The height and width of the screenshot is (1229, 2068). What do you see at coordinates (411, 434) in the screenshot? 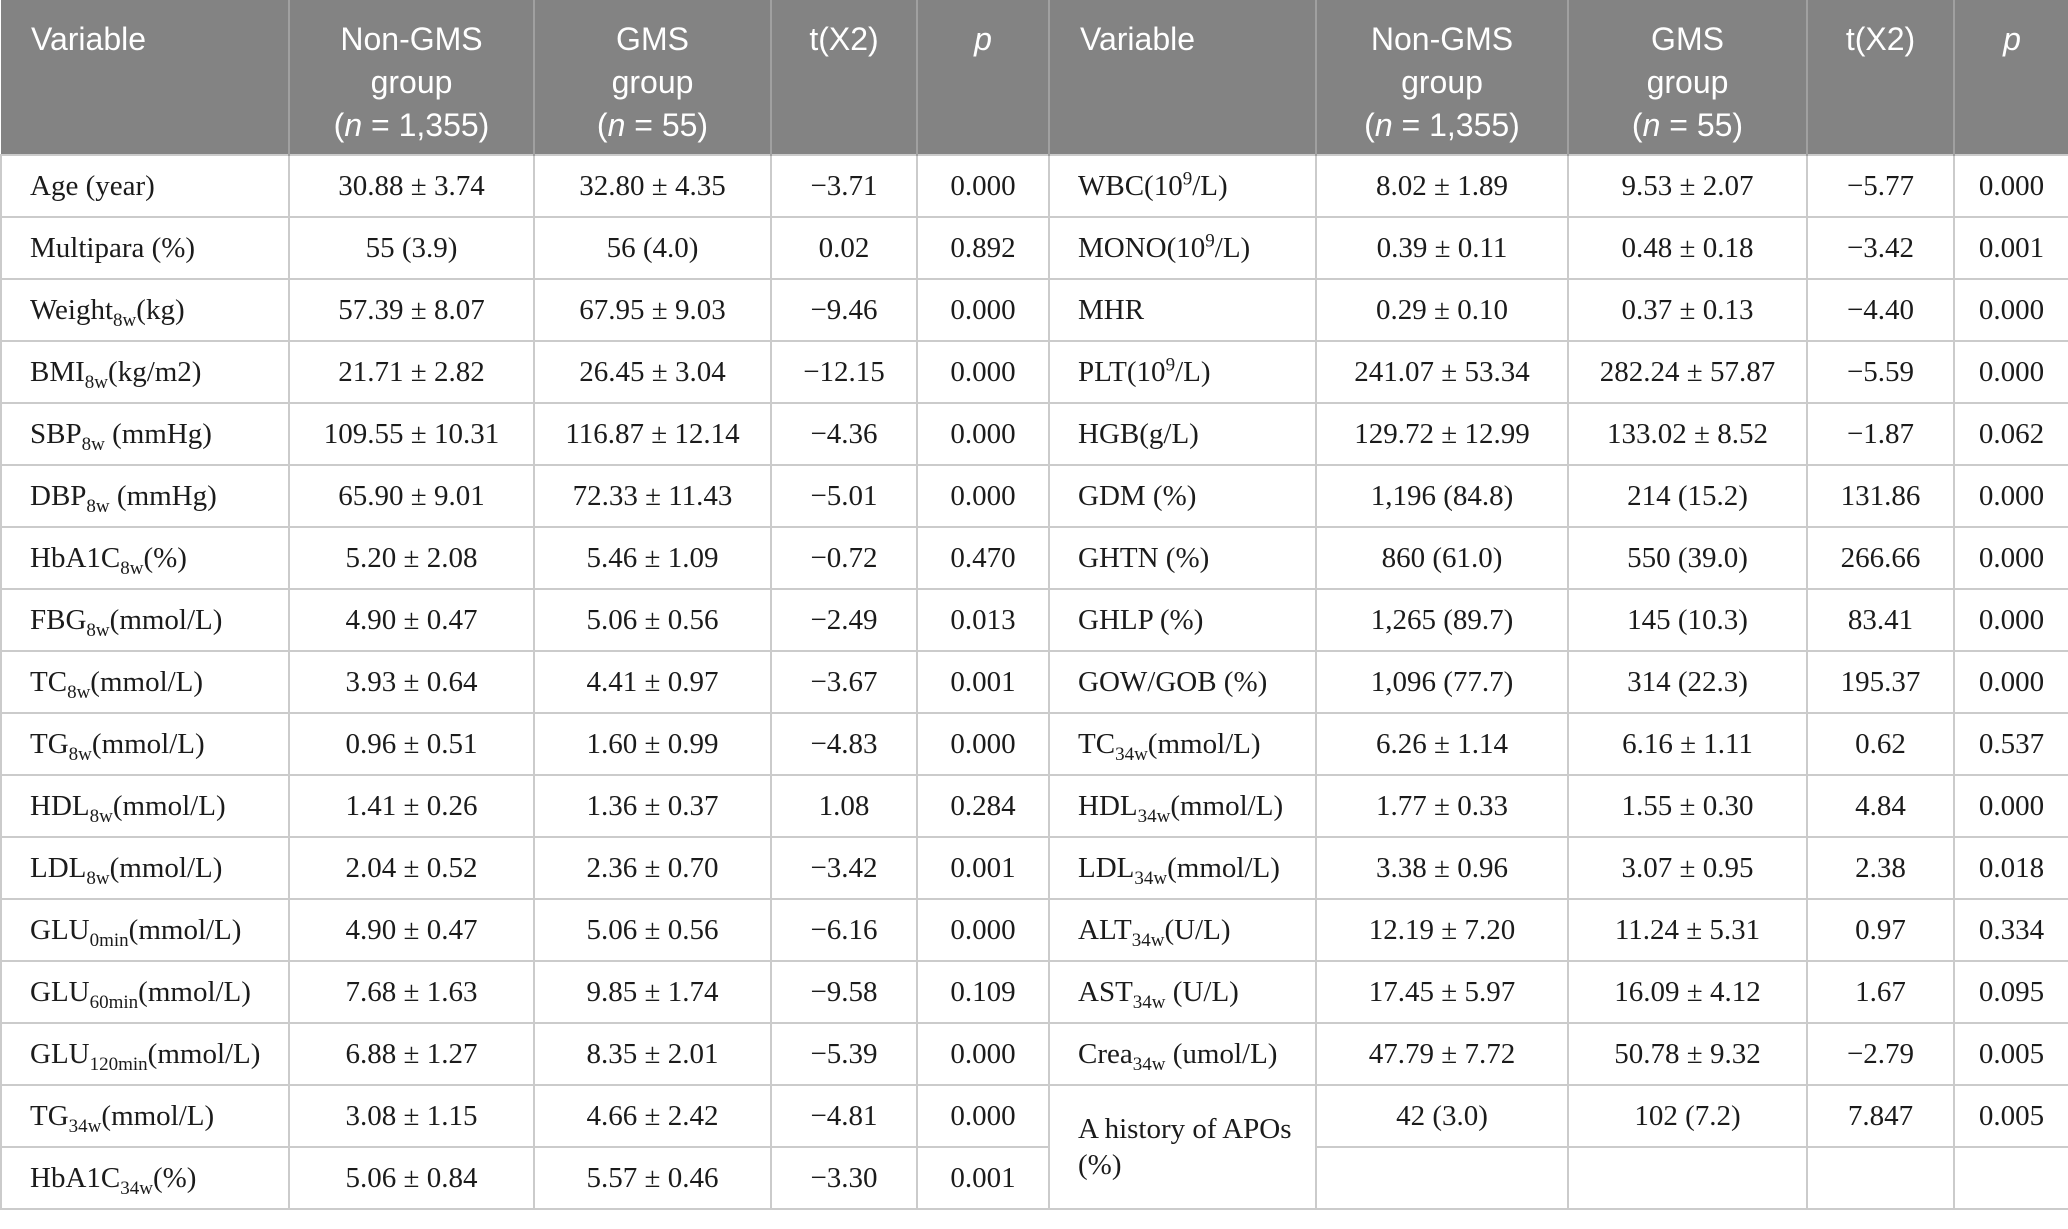
I see `value-cell: 109.55 ± 10.31` at bounding box center [411, 434].